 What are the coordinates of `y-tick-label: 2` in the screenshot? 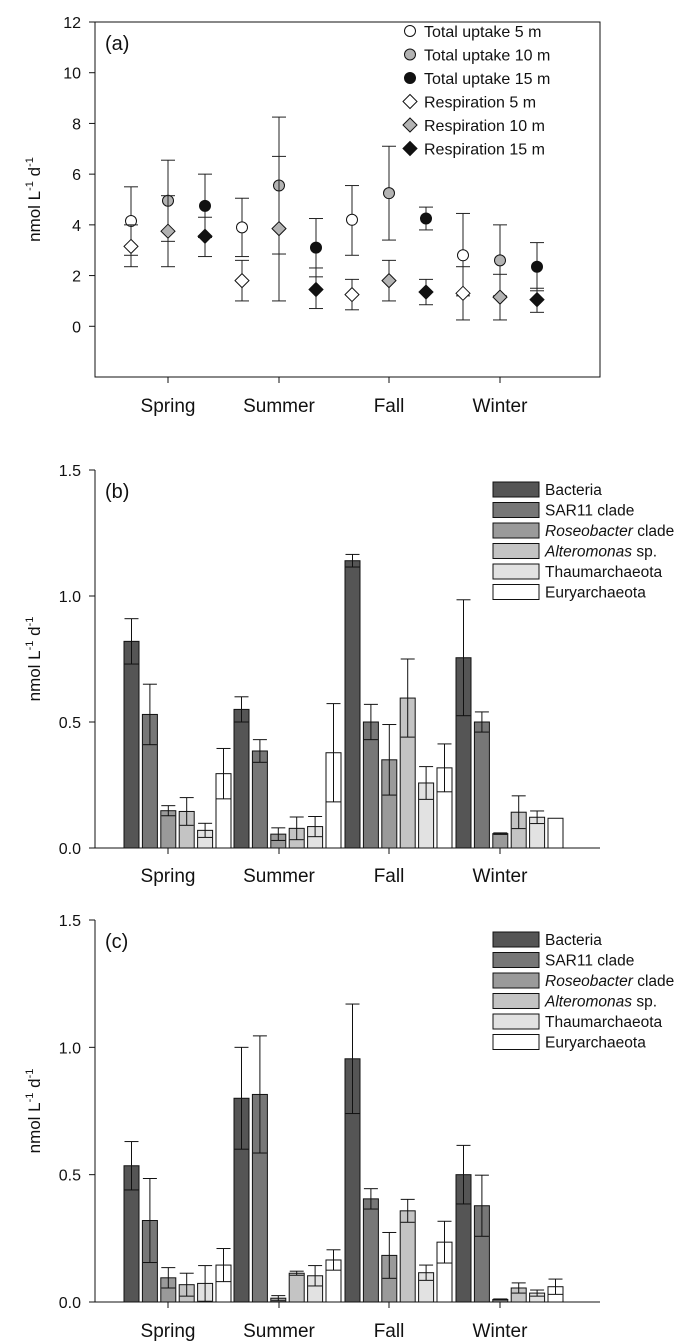 It's located at (76, 277).